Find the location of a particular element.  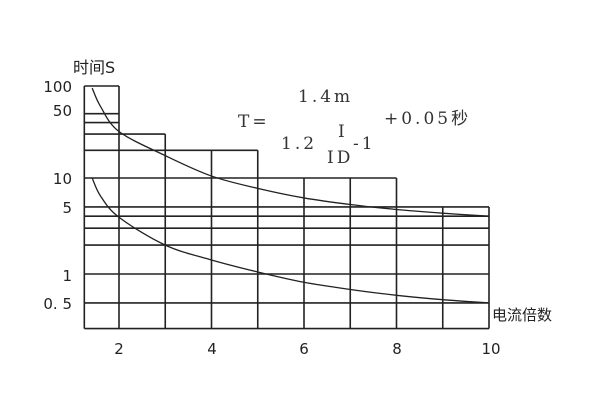

x-tick-label: 8 is located at coordinates (397, 349).